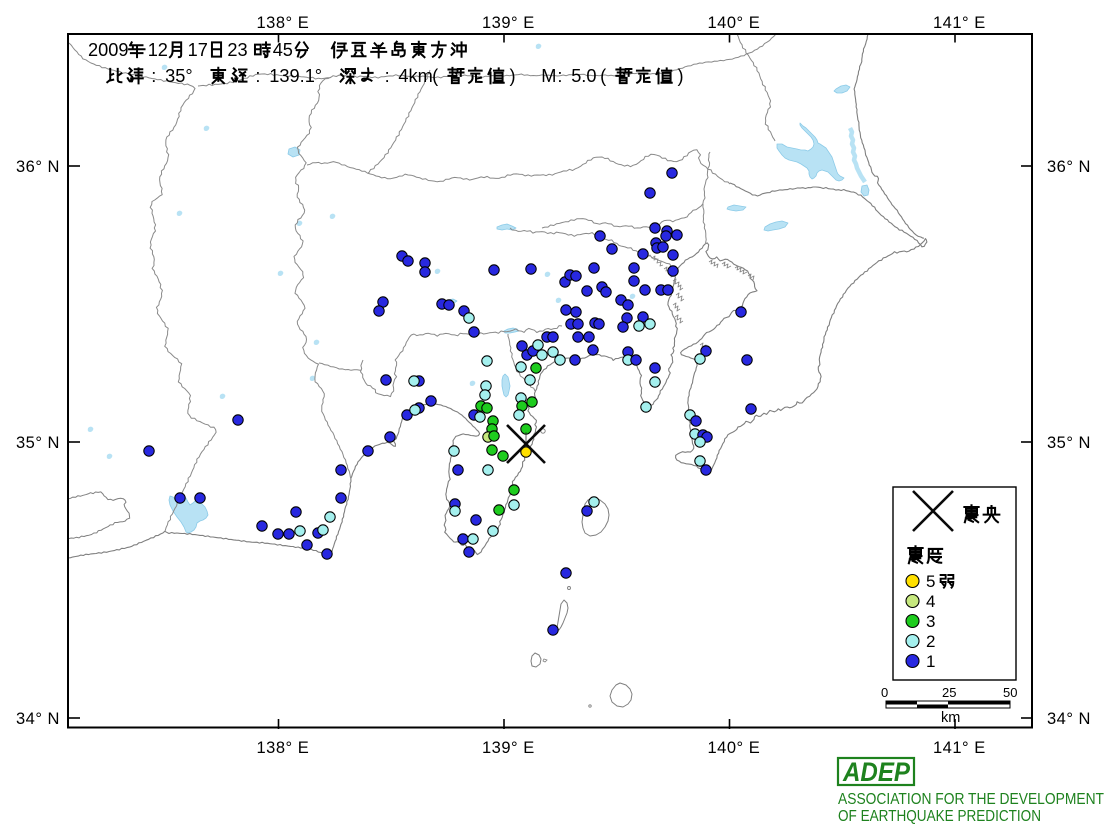  What do you see at coordinates (876, 772) in the screenshot?
I see `svg-text: ADEP` at bounding box center [876, 772].